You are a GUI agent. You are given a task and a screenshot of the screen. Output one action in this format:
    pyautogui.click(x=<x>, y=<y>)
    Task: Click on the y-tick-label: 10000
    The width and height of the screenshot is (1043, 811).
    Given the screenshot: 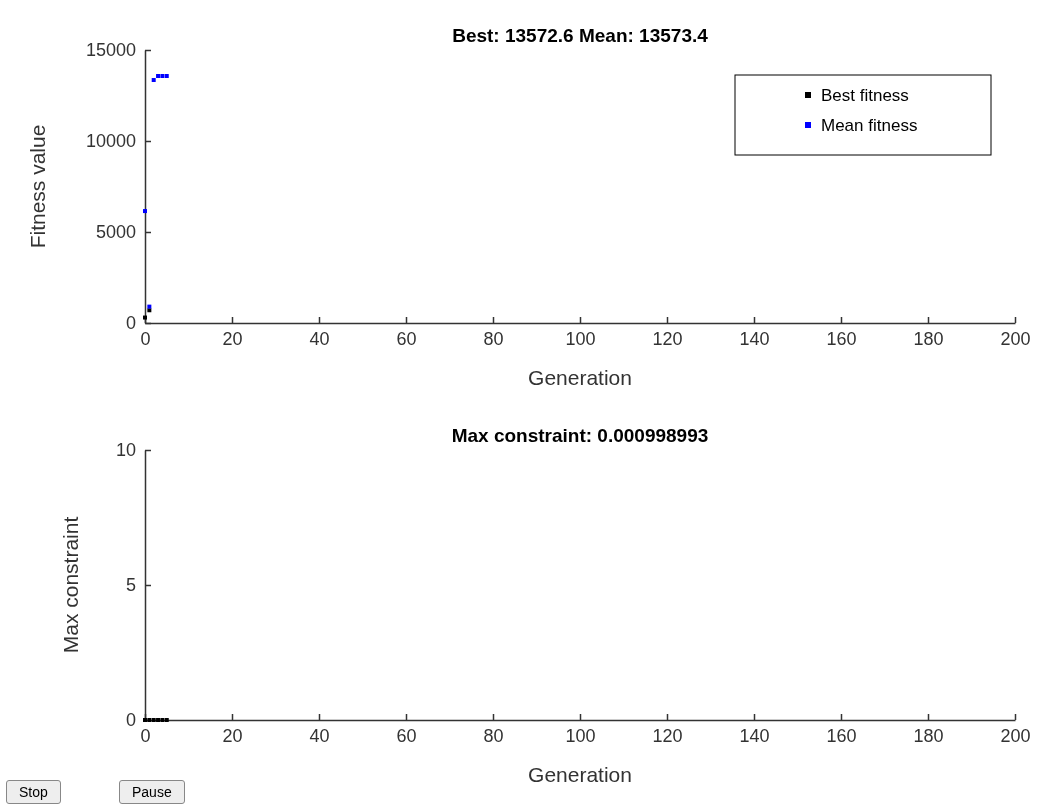 What is the action you would take?
    pyautogui.click(x=110, y=141)
    